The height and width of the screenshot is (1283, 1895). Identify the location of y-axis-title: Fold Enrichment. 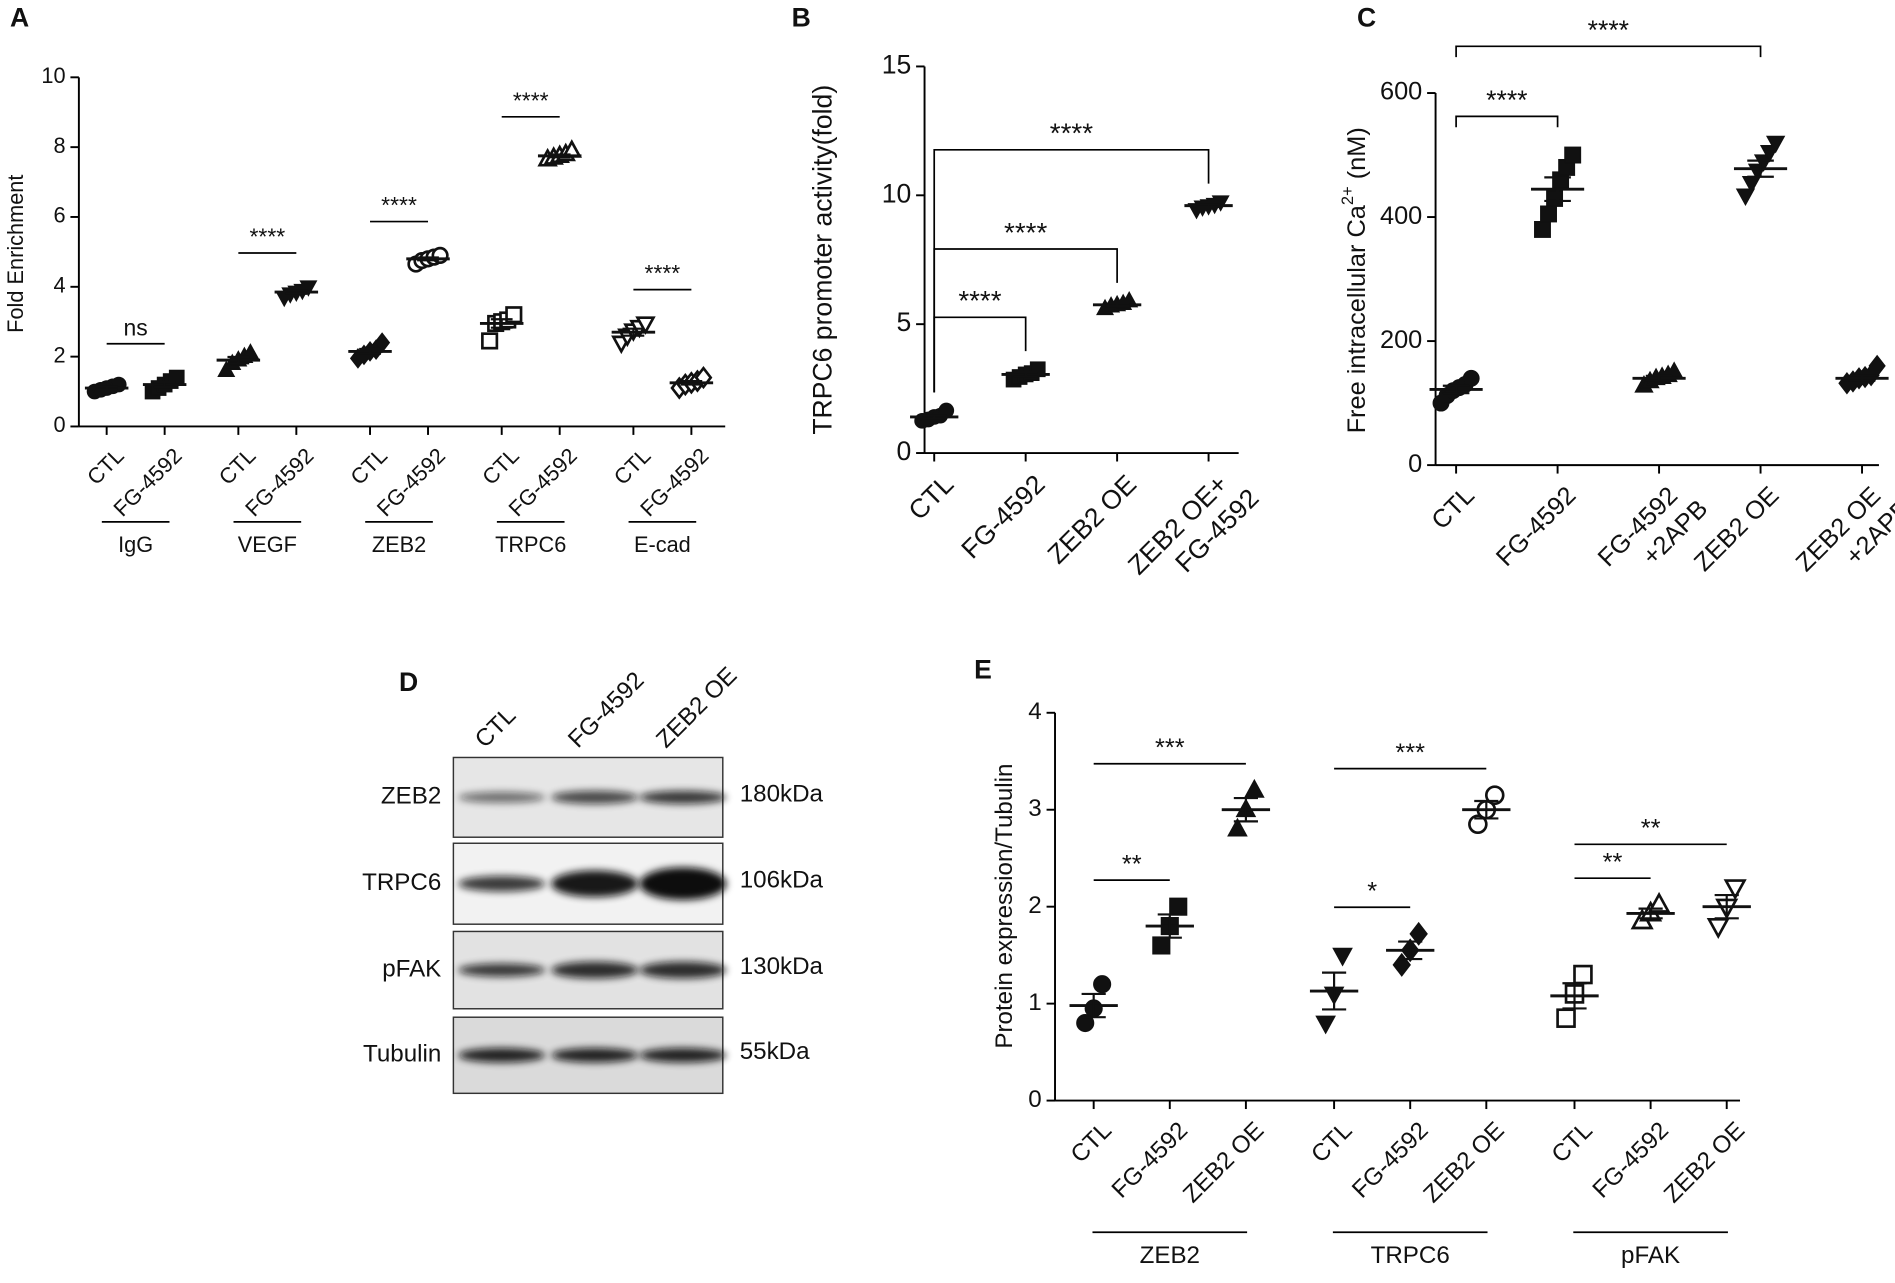
(15, 254).